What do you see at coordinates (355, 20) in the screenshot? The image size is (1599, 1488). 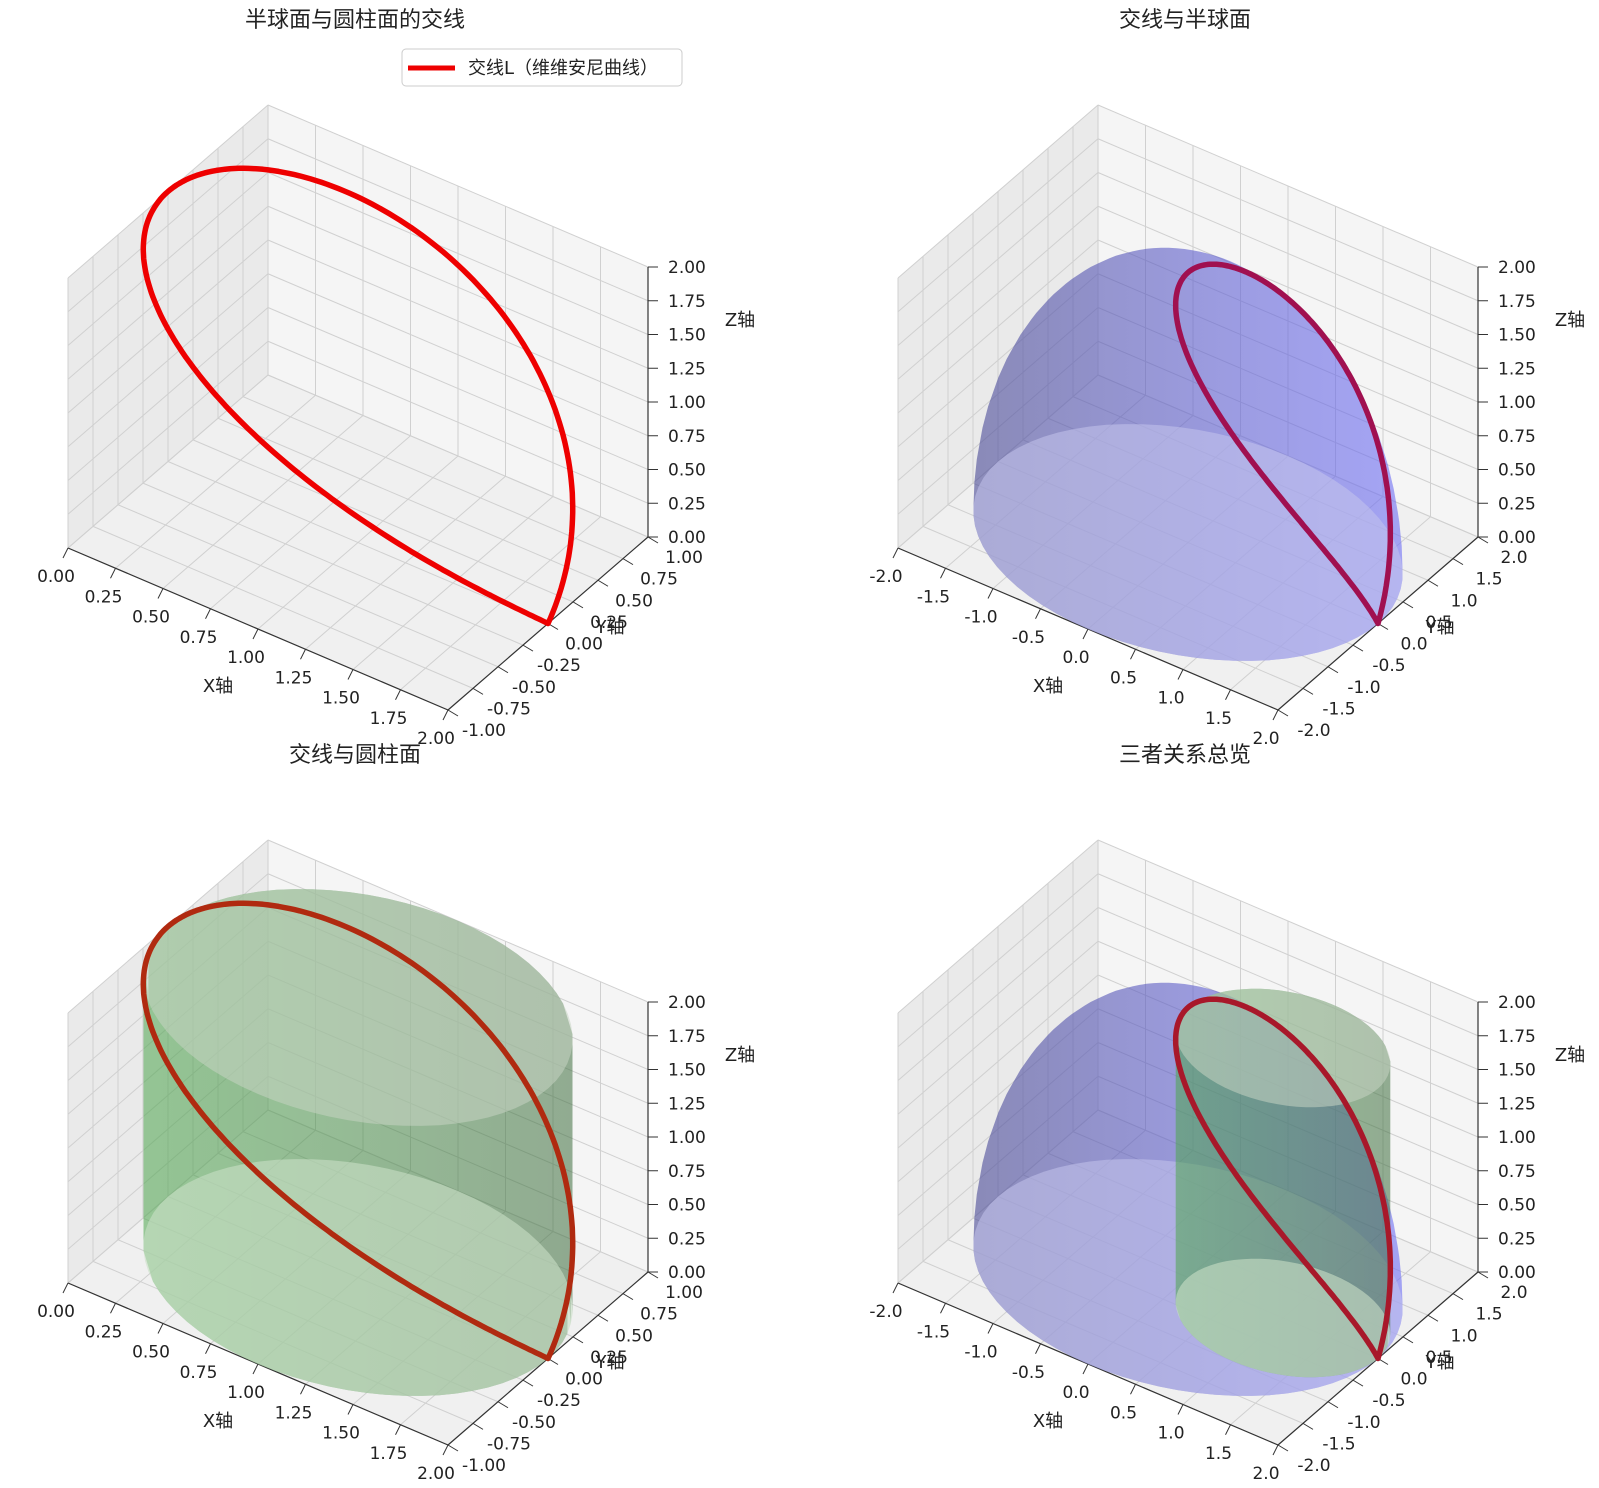 I see `panel-title: 半球面与圆柱面的交线` at bounding box center [355, 20].